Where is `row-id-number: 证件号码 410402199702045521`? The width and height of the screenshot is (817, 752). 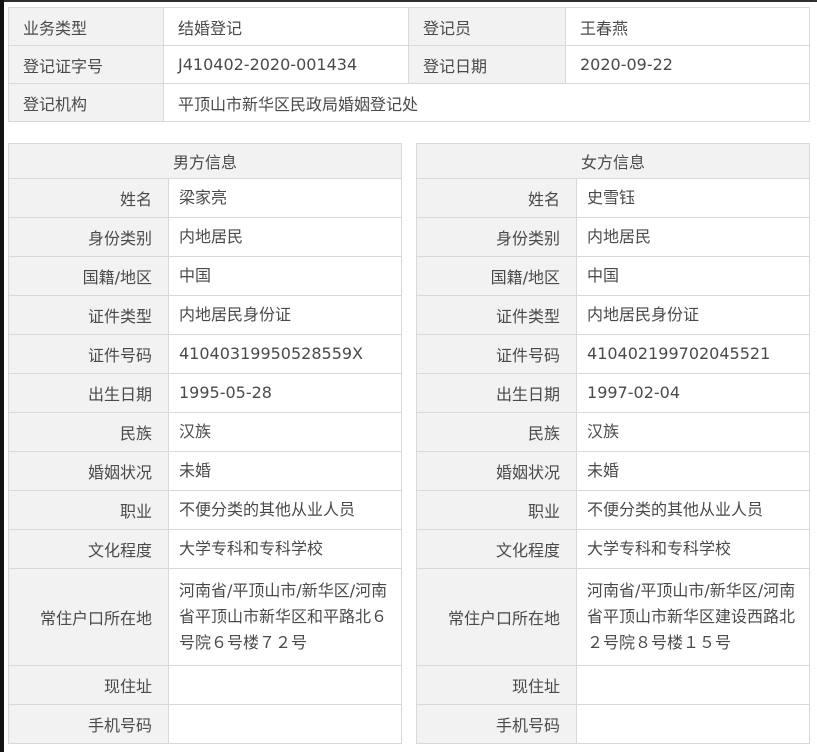
row-id-number: 证件号码 410402199702045521 is located at coordinates (613, 354).